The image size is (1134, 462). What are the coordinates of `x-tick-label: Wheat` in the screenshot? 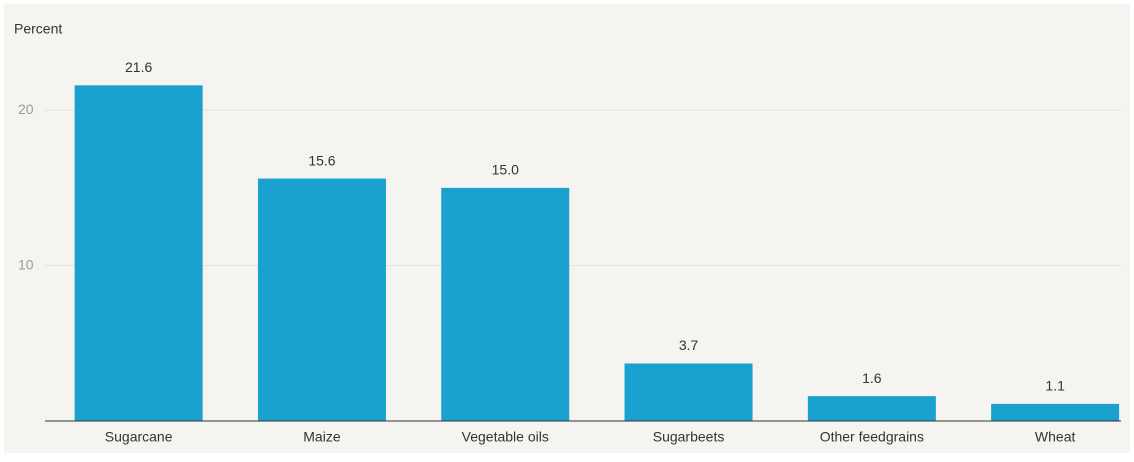 It's located at (1055, 437).